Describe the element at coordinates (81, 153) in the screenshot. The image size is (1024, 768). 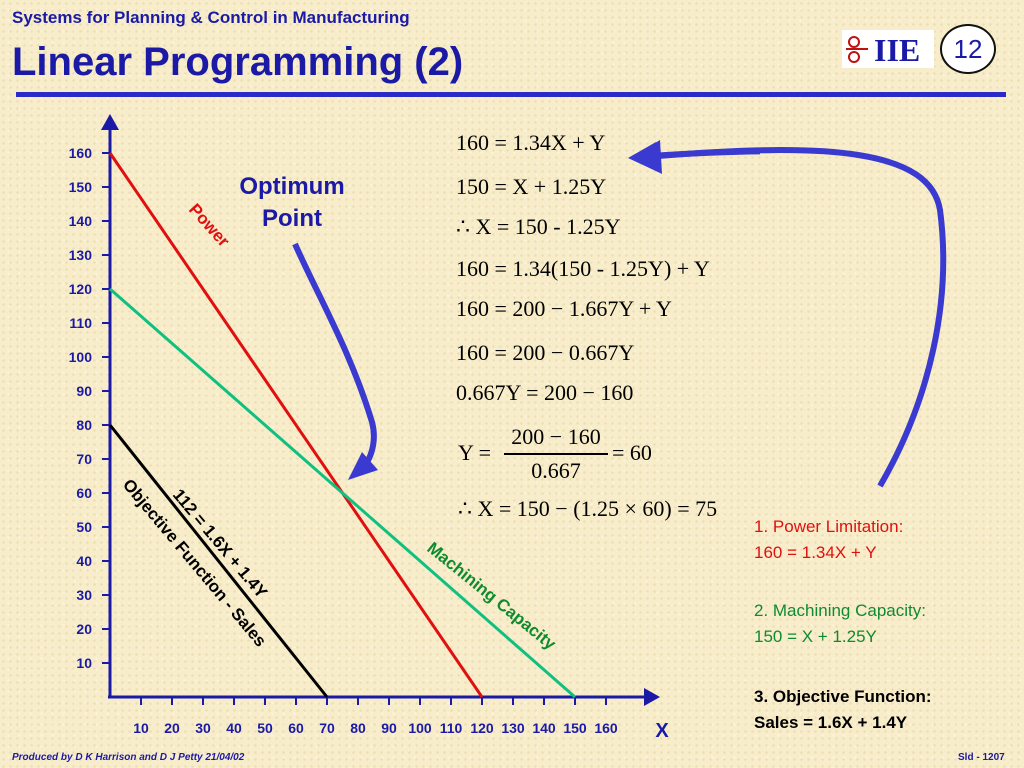
I see `y-tick-label: 160` at that location.